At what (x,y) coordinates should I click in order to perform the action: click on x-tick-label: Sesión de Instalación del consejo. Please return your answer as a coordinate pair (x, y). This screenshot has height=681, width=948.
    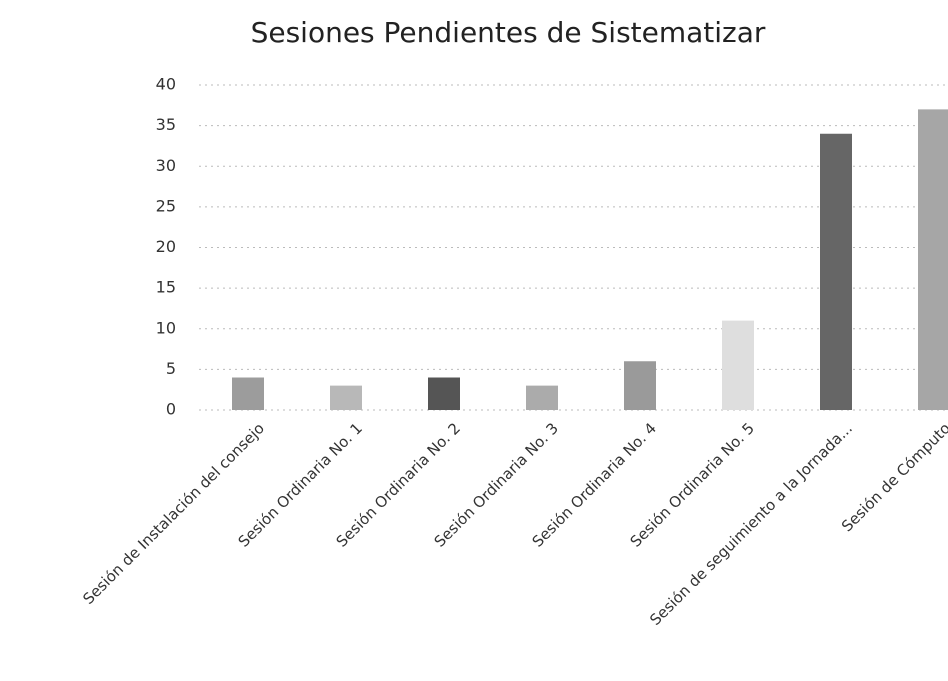
    Looking at the image, I should click on (173, 513).